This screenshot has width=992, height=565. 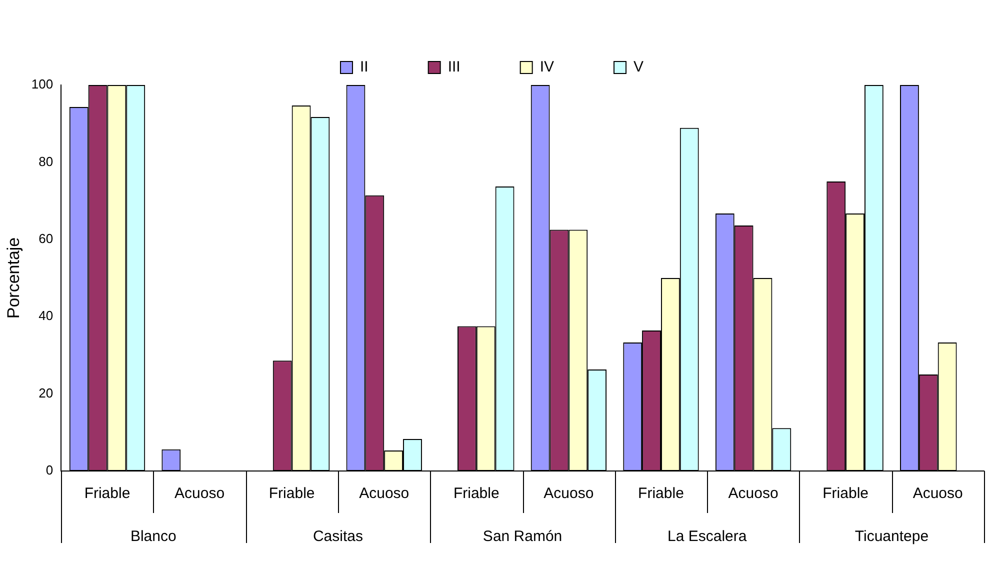 I want to click on legend-label: III, so click(x=454, y=67).